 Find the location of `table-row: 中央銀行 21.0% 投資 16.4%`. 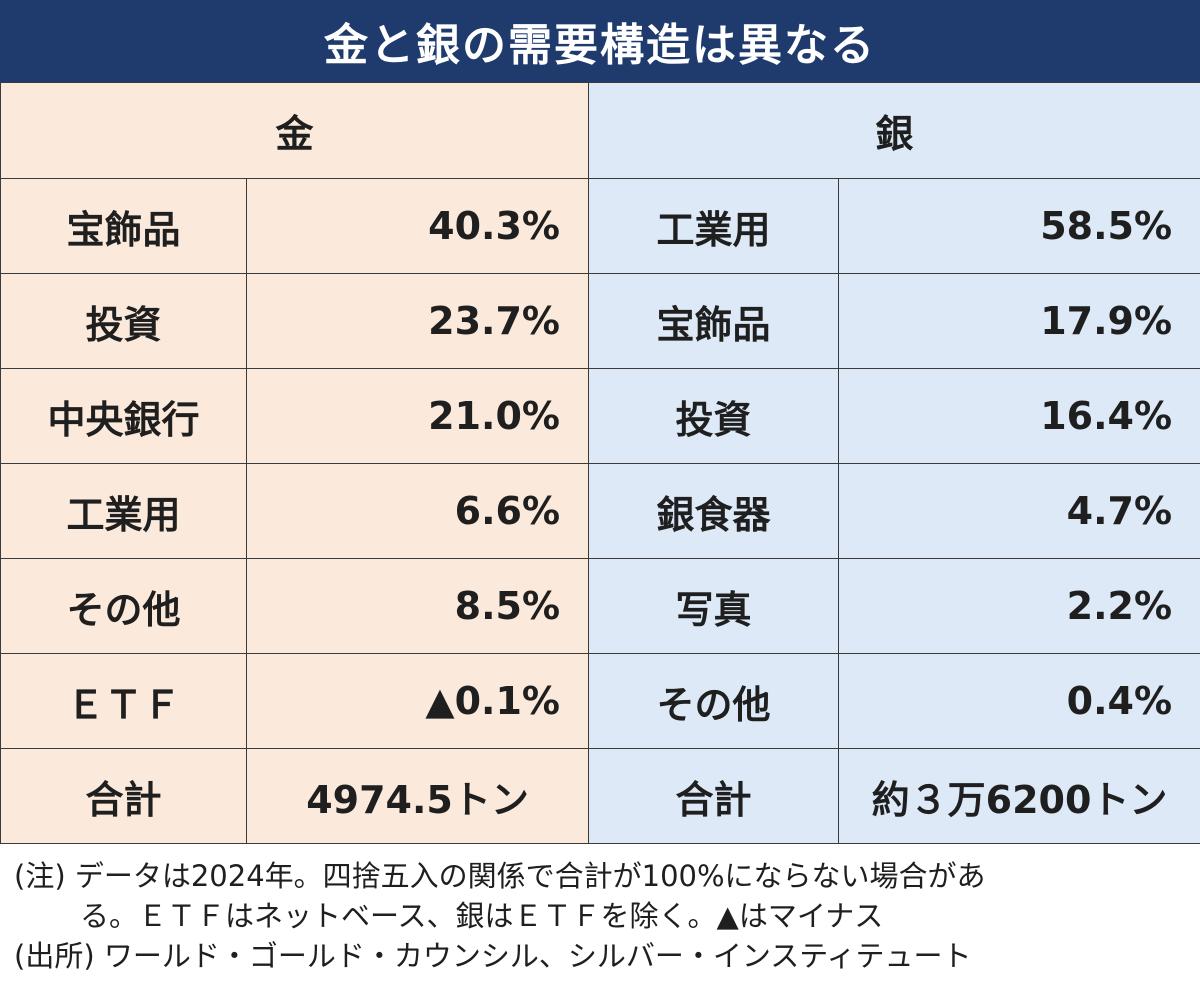

table-row: 中央銀行 21.0% 投資 16.4% is located at coordinates (600, 416).